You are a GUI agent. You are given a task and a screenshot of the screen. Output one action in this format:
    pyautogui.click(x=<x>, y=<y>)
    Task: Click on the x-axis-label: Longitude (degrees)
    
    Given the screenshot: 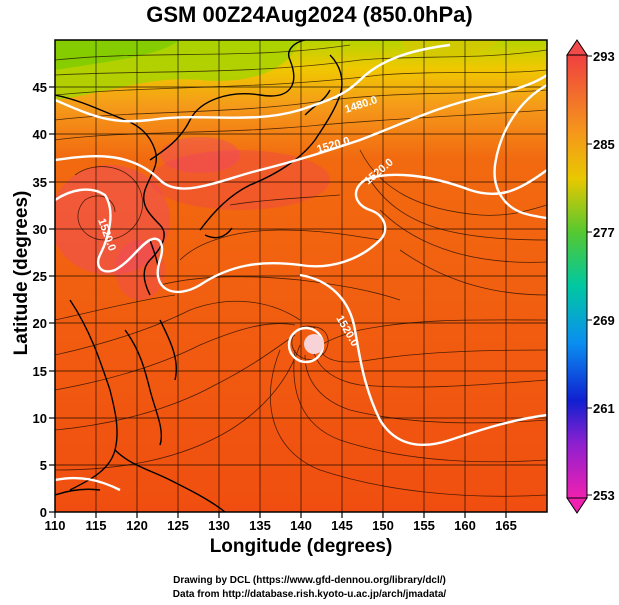 What is the action you would take?
    pyautogui.click(x=301, y=546)
    